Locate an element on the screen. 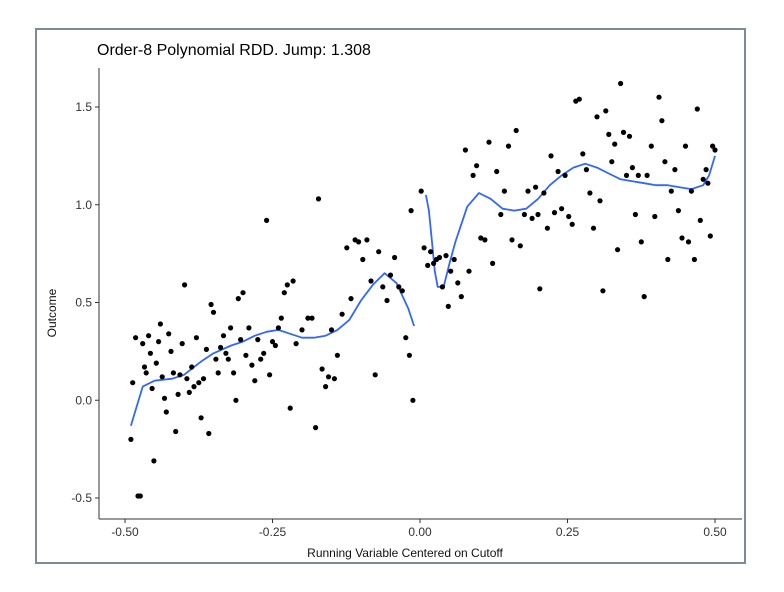 The width and height of the screenshot is (784, 592). fit-line-right is located at coordinates (570, 221).